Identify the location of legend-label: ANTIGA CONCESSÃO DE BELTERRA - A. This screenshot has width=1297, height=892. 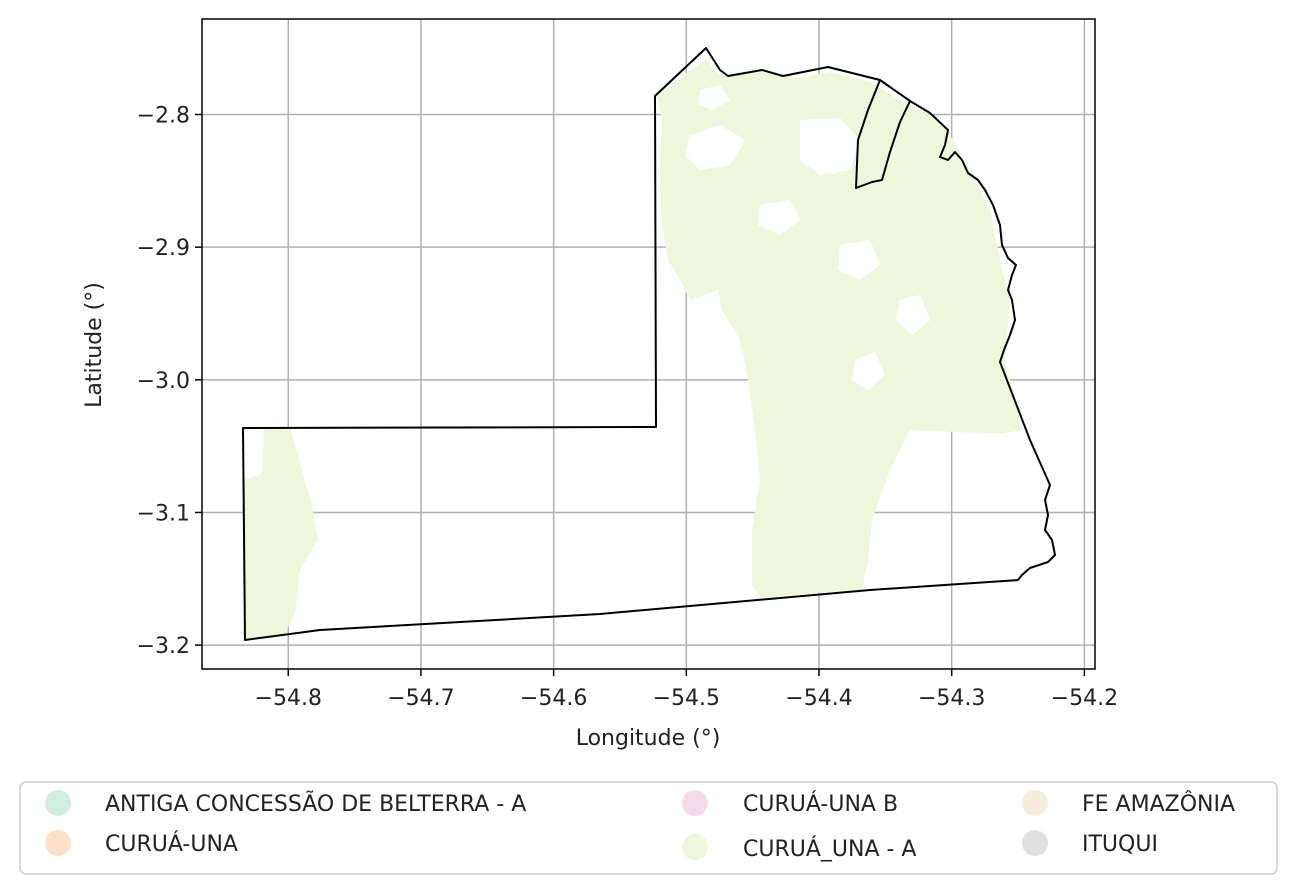
(315, 803).